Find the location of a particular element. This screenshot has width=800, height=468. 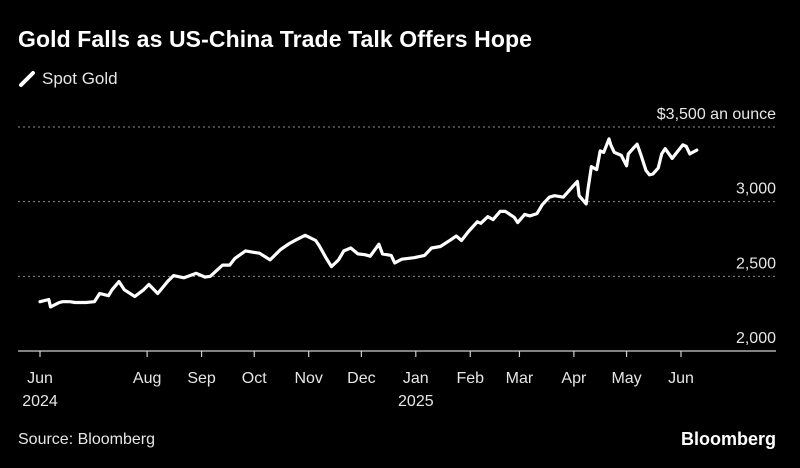

x-tick-year-label: 2025 is located at coordinates (416, 401).